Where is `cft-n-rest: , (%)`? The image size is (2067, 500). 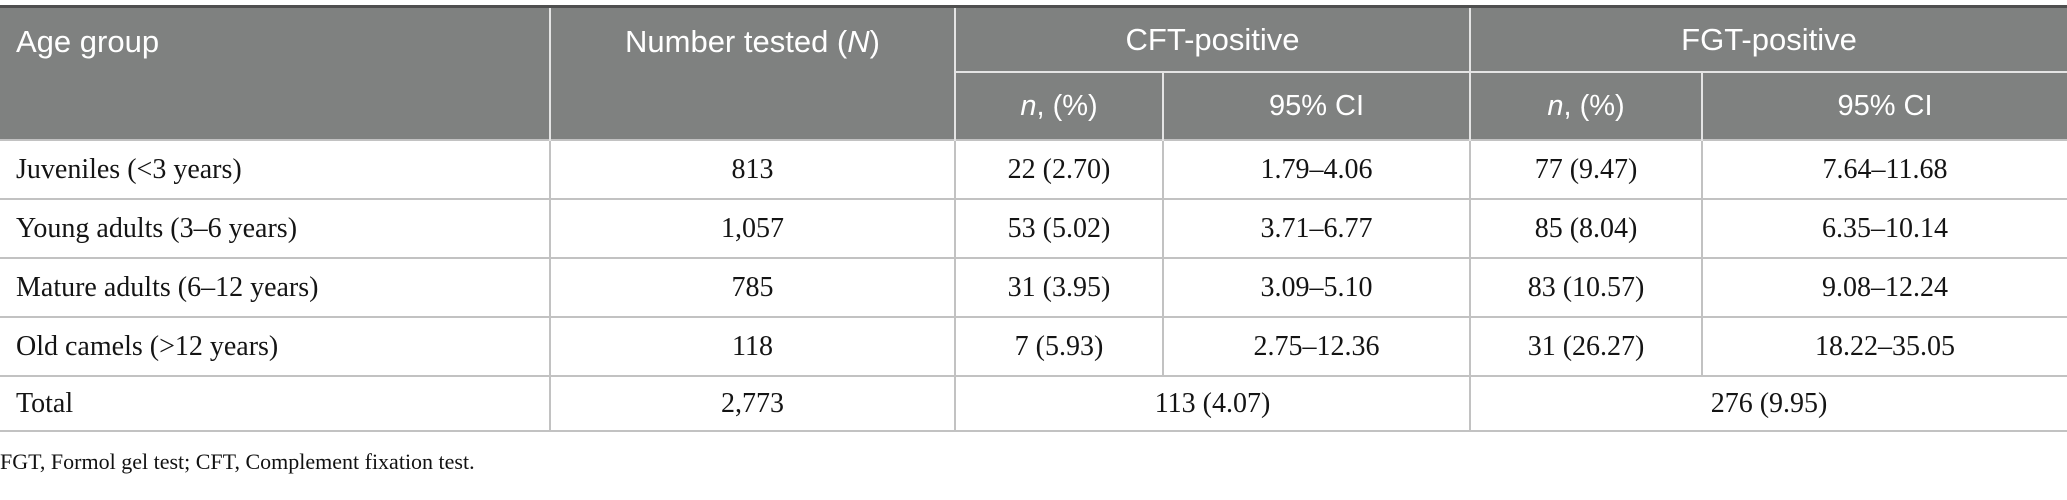
cft-n-rest: , (%) is located at coordinates (1067, 105).